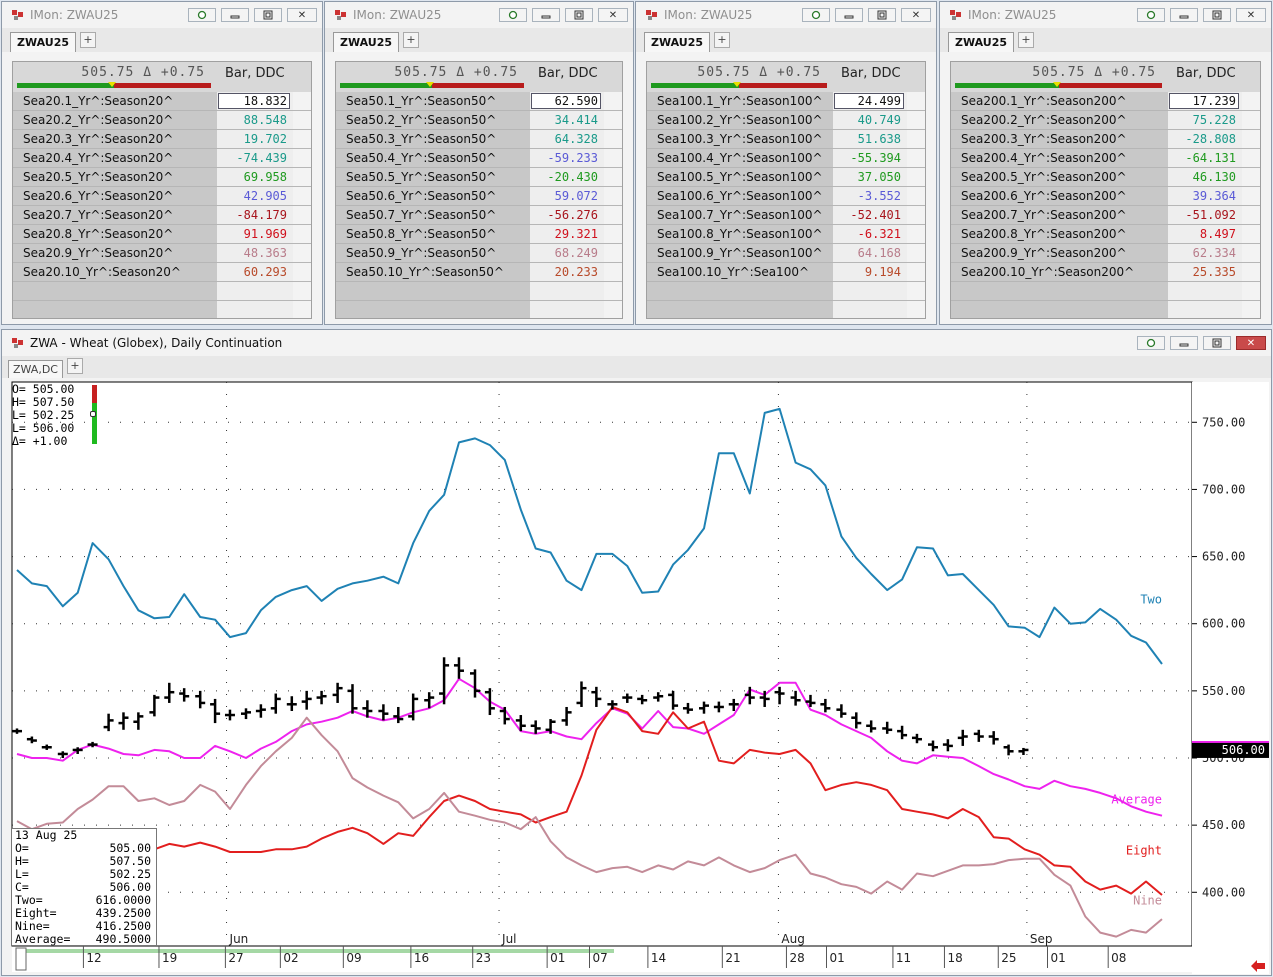 The width and height of the screenshot is (1273, 977). What do you see at coordinates (1105, 253) in the screenshot?
I see `monitor-row: Sea200.9_Yr^:Season200^ 62.334` at bounding box center [1105, 253].